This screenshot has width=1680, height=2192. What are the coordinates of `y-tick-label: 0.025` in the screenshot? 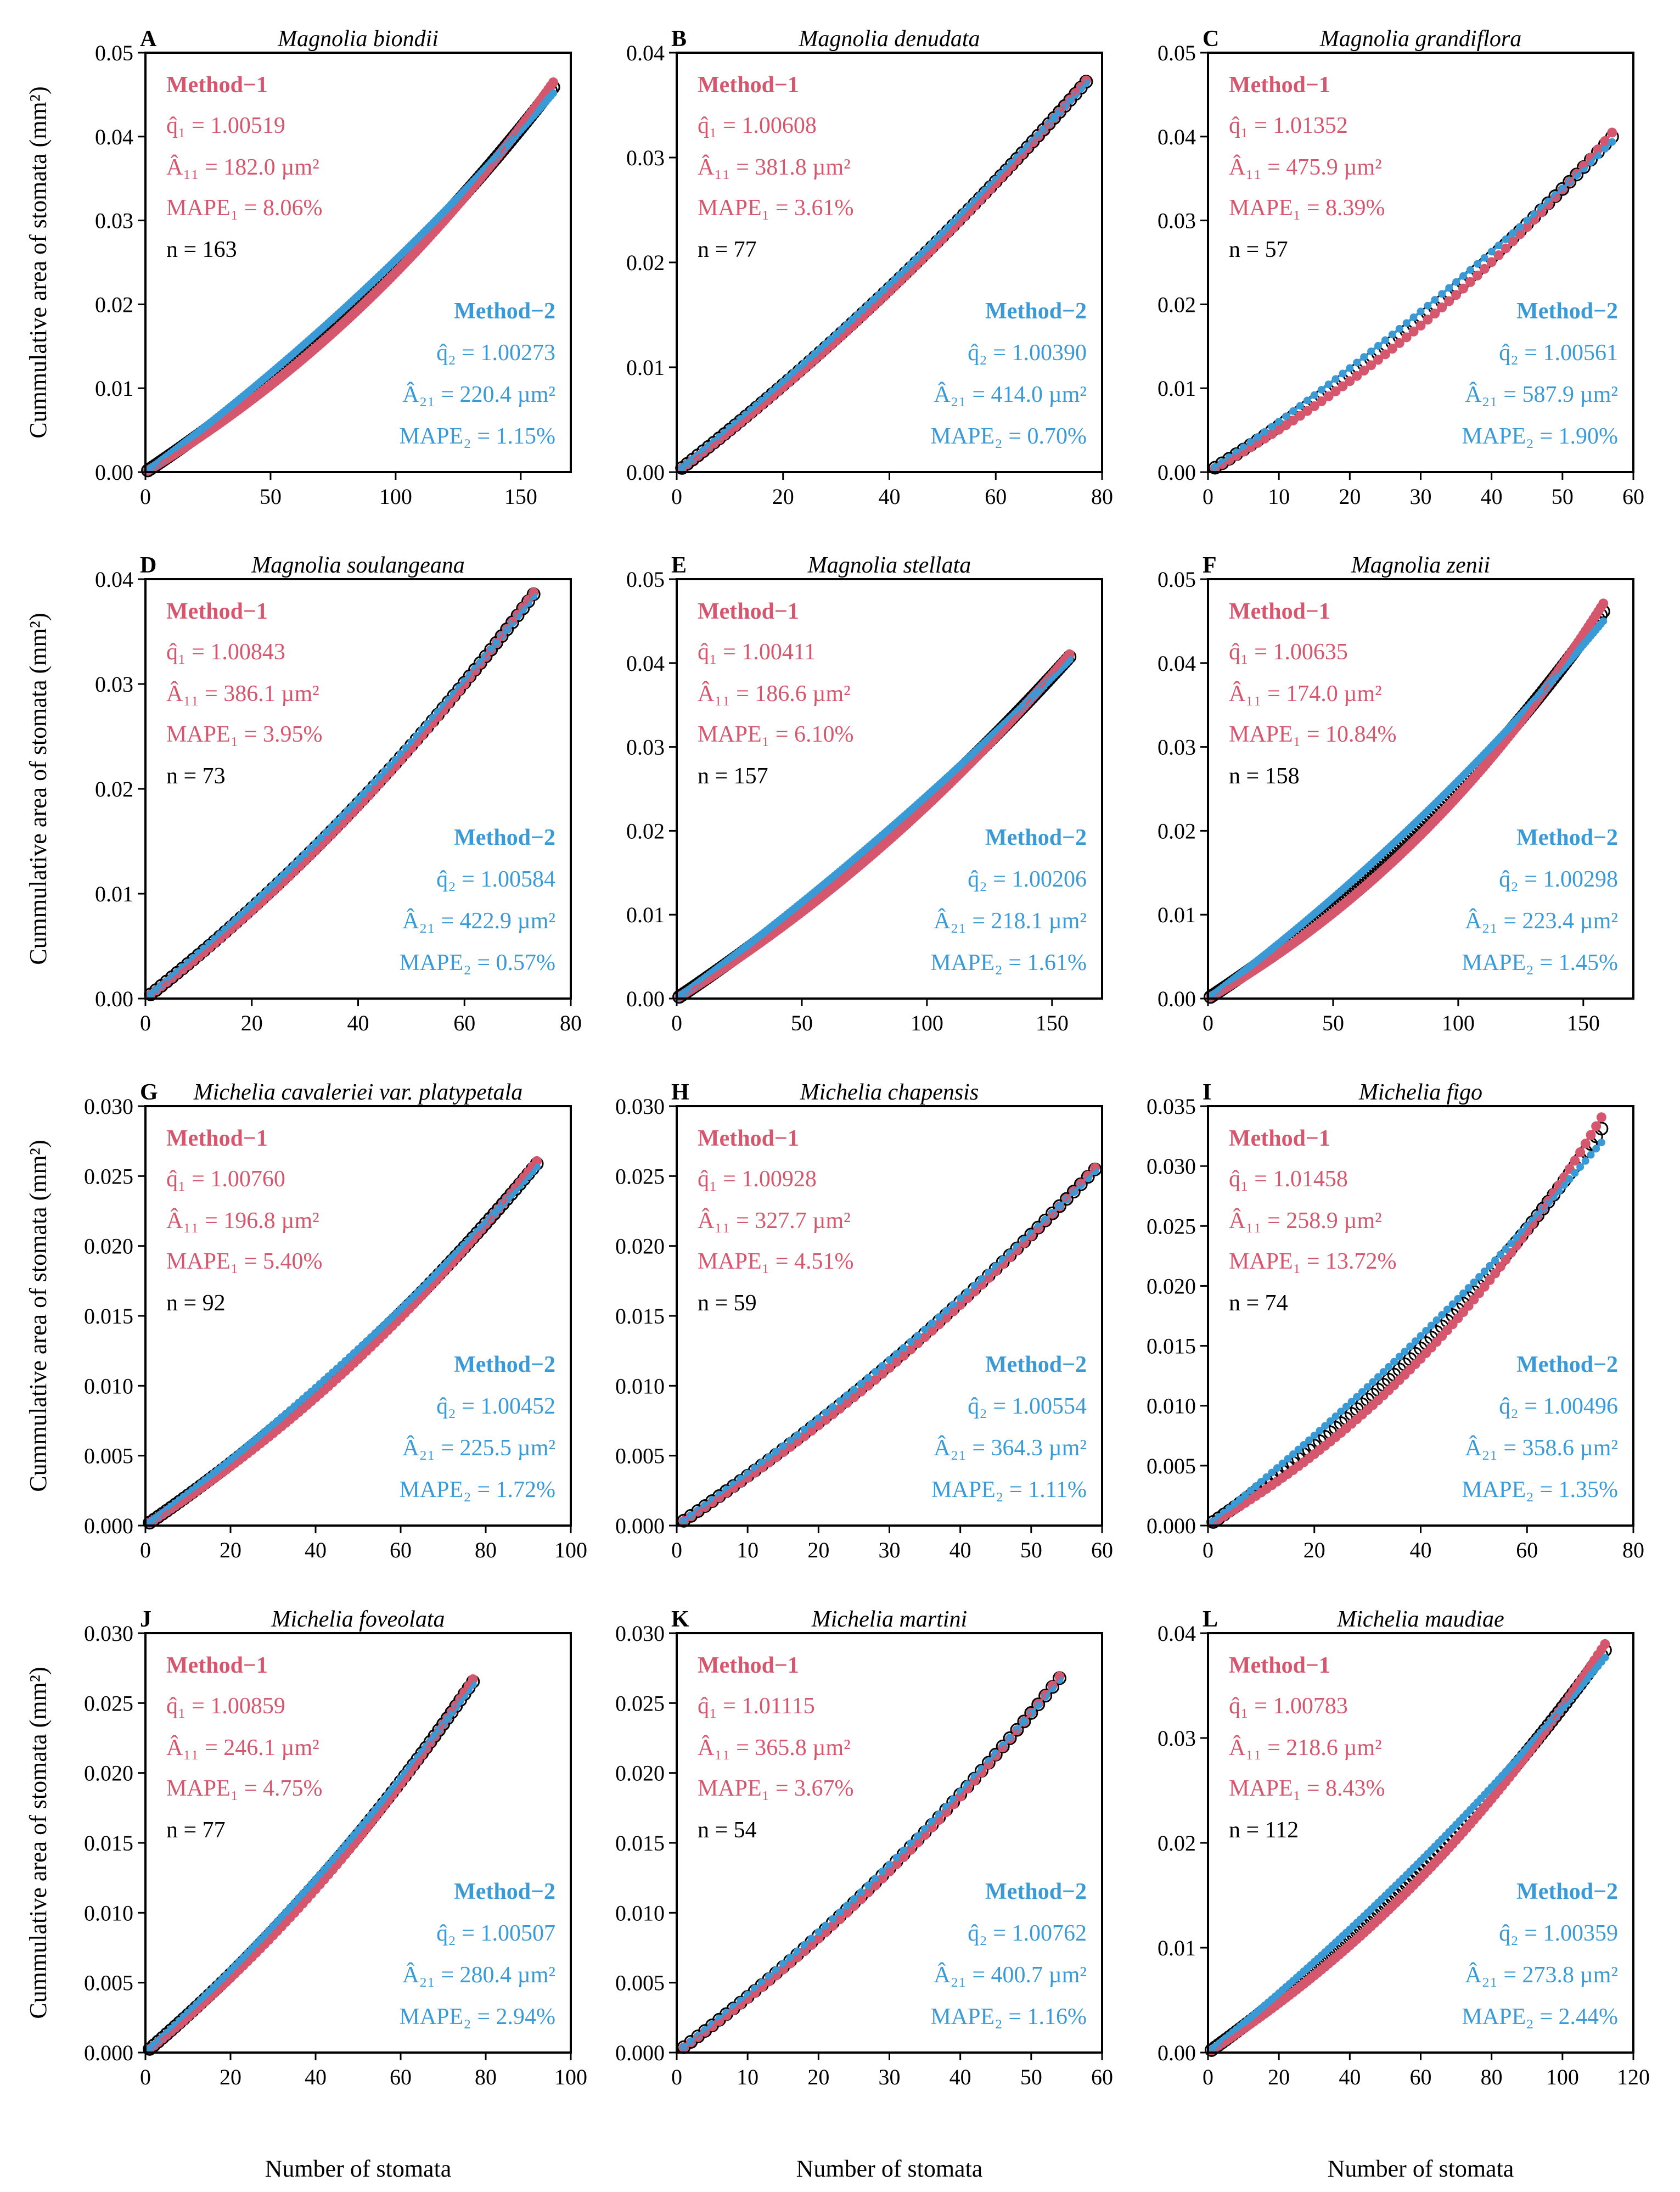 It's located at (1171, 1226).